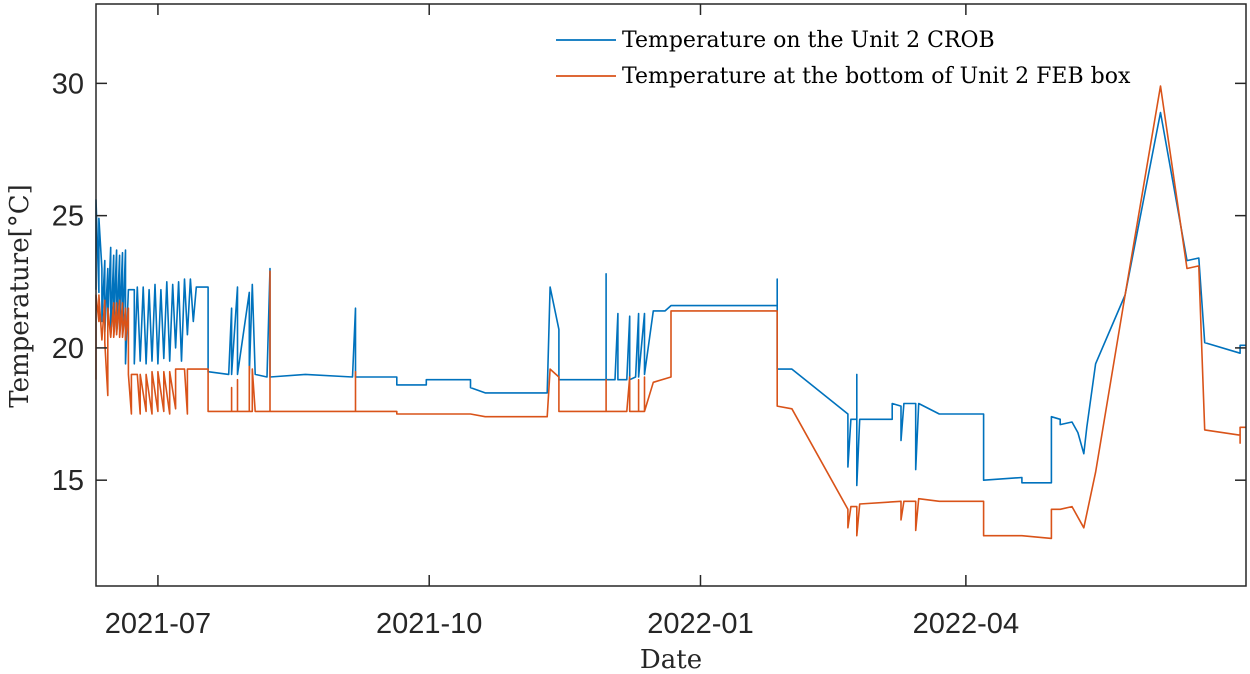 The width and height of the screenshot is (1250, 674). I want to click on x-axis-title: Date, so click(671, 659).